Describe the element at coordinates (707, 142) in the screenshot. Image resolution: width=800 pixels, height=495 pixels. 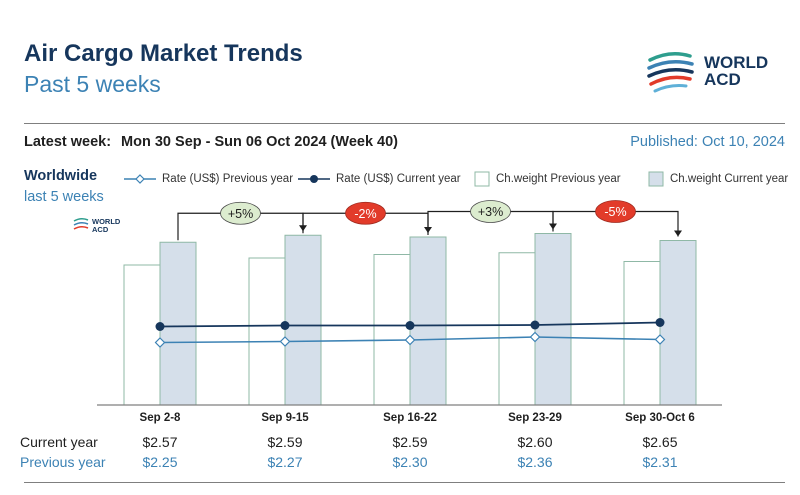
I see `published-date: Published: Oct 10, 2024` at that location.